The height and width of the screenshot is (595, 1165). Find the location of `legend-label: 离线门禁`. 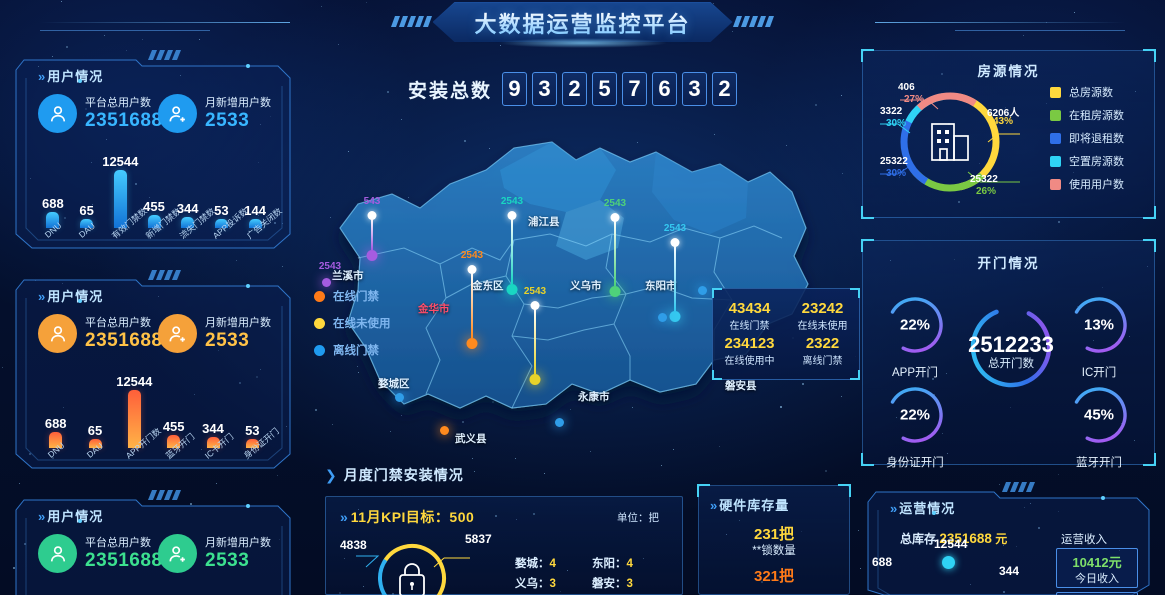

legend-label: 离线门禁 is located at coordinates (356, 351).